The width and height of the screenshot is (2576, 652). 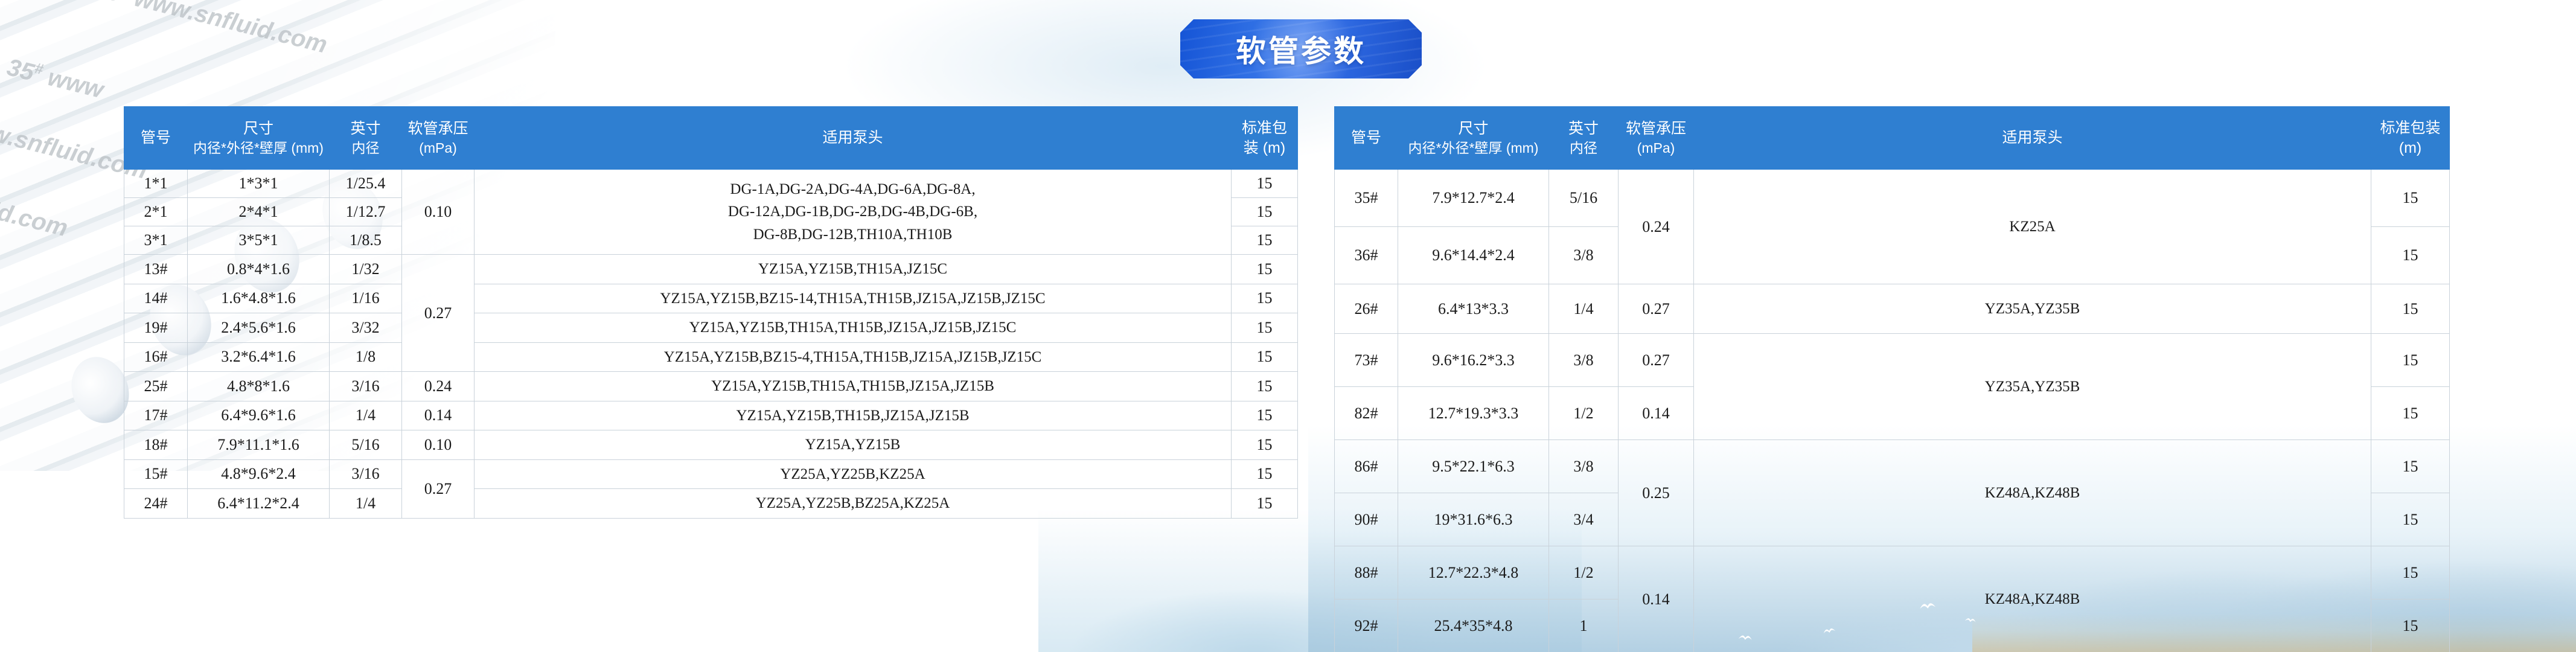 I want to click on cell-tube-no: 36#, so click(x=1366, y=255).